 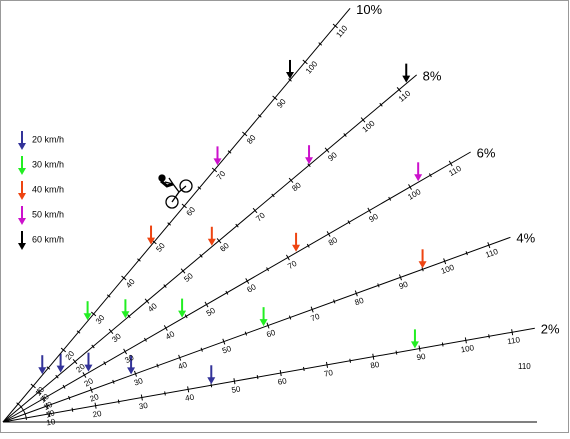 I want to click on legend-label: 30 km/h, so click(x=48, y=164).